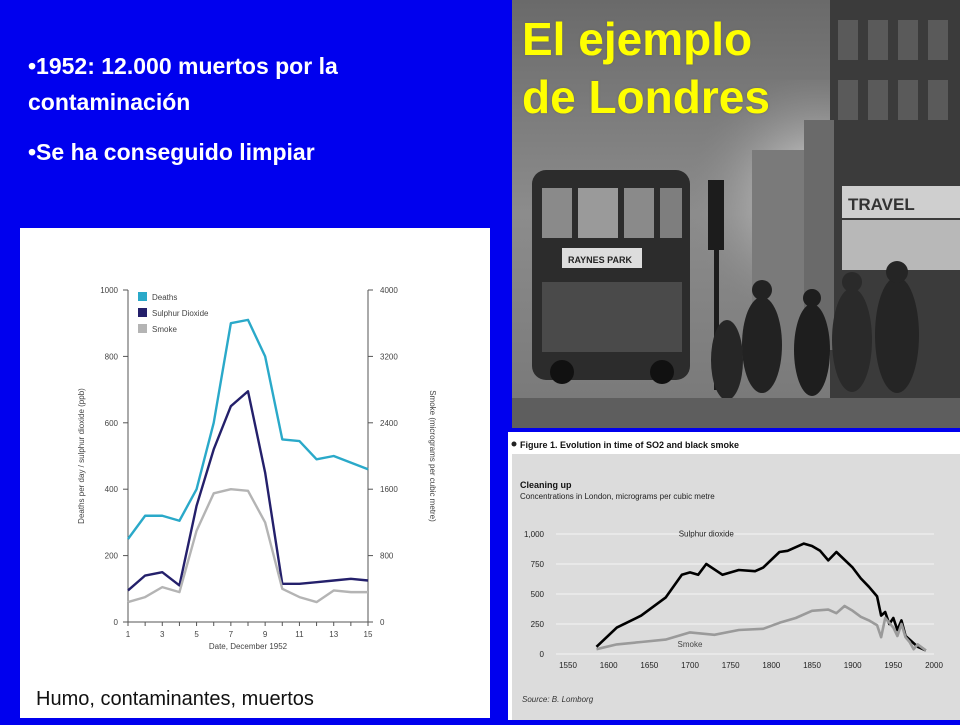 The image size is (960, 725). What do you see at coordinates (646, 68) in the screenshot?
I see `slide-title: El ejemplo de Londres` at bounding box center [646, 68].